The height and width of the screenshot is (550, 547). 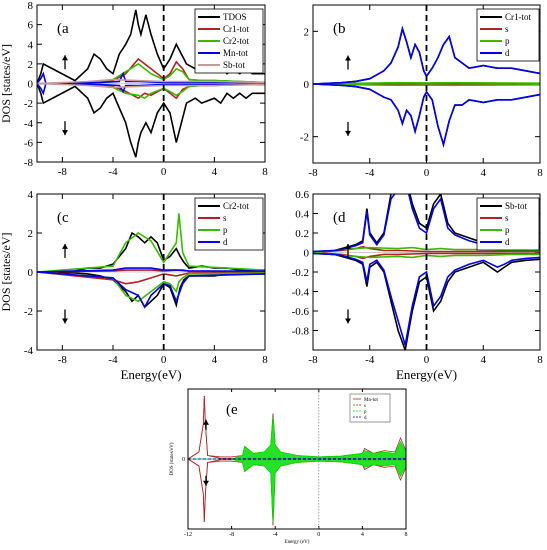 I want to click on y-tick-label: -0.6, so click(x=301, y=312).